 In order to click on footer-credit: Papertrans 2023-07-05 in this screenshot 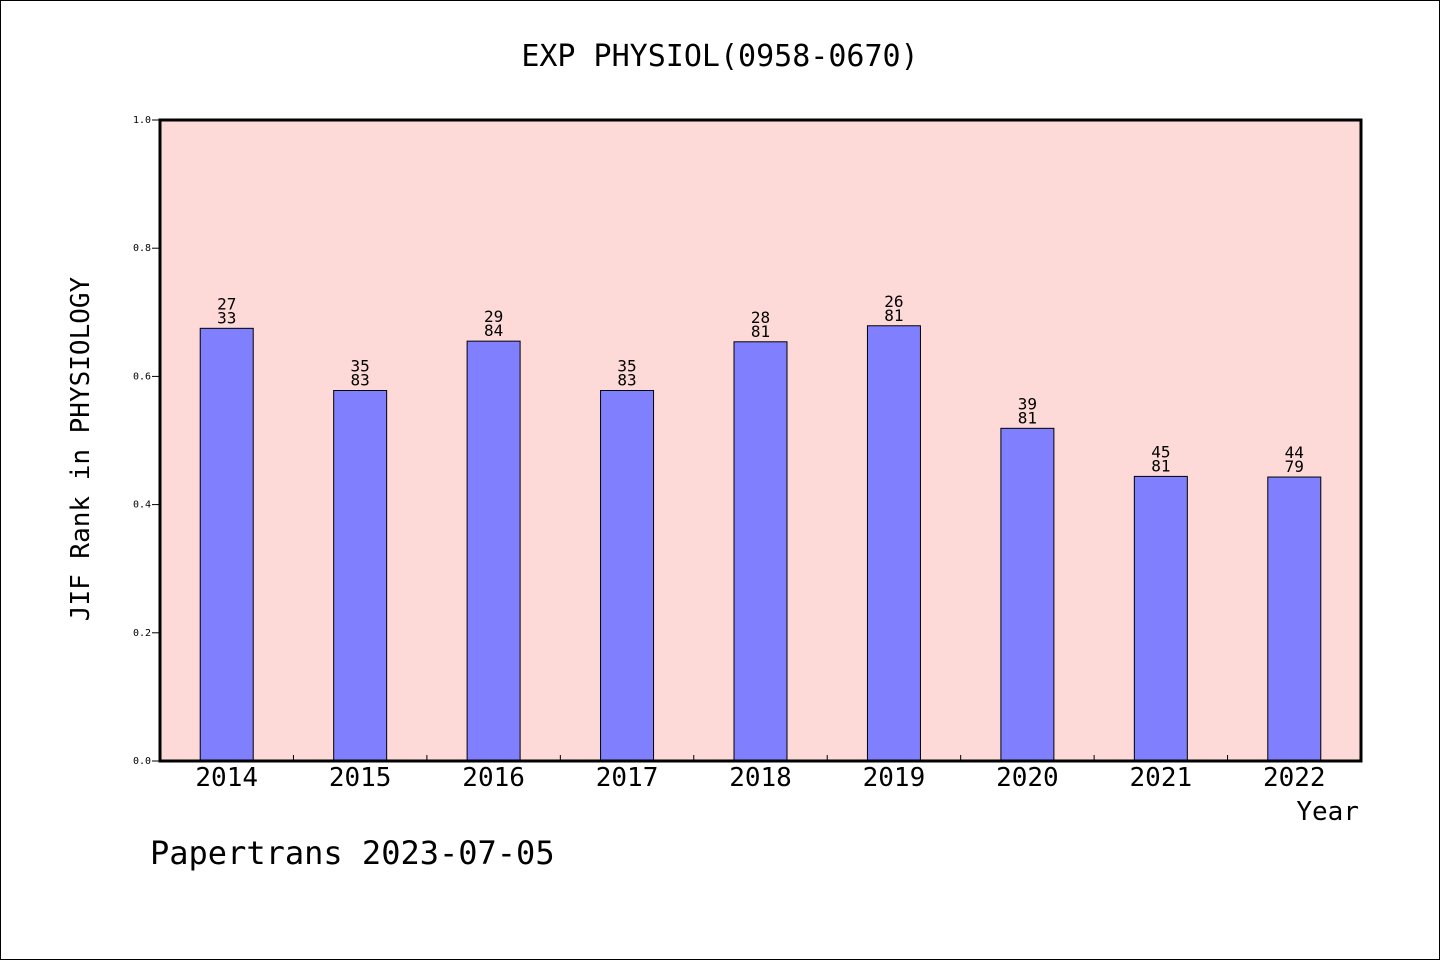, I will do `click(352, 853)`.